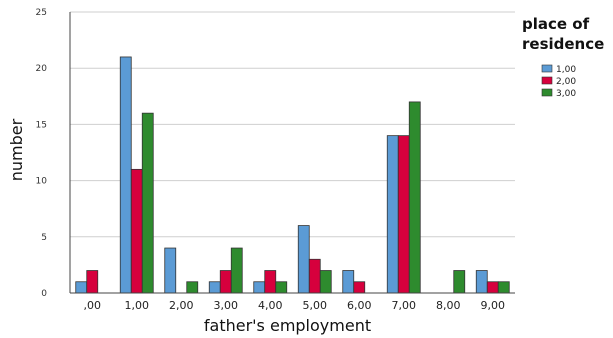 This screenshot has height=338, width=613. What do you see at coordinates (42, 69) in the screenshot?
I see `y-tick-label: 20` at bounding box center [42, 69].